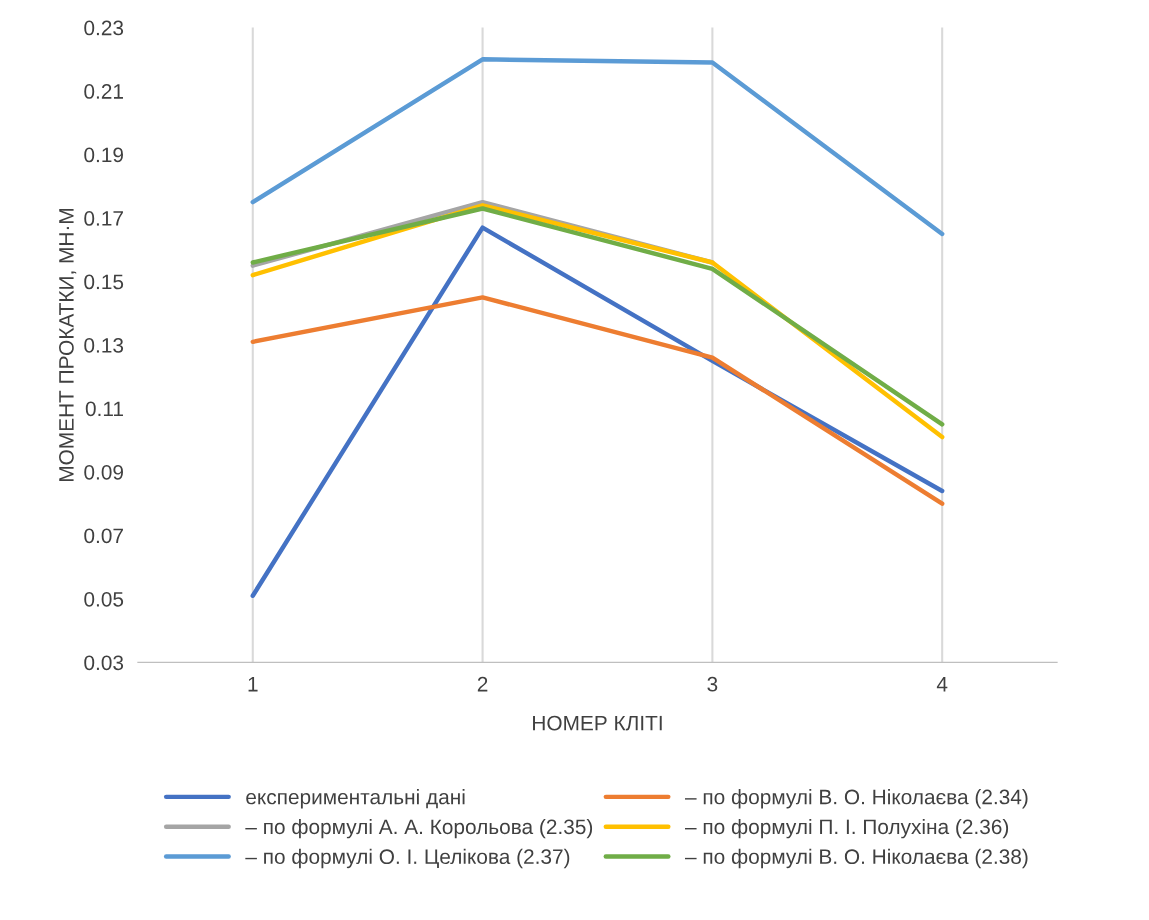 This screenshot has width=1149, height=920. I want to click on y-tick-label: 0.19, so click(104, 155).